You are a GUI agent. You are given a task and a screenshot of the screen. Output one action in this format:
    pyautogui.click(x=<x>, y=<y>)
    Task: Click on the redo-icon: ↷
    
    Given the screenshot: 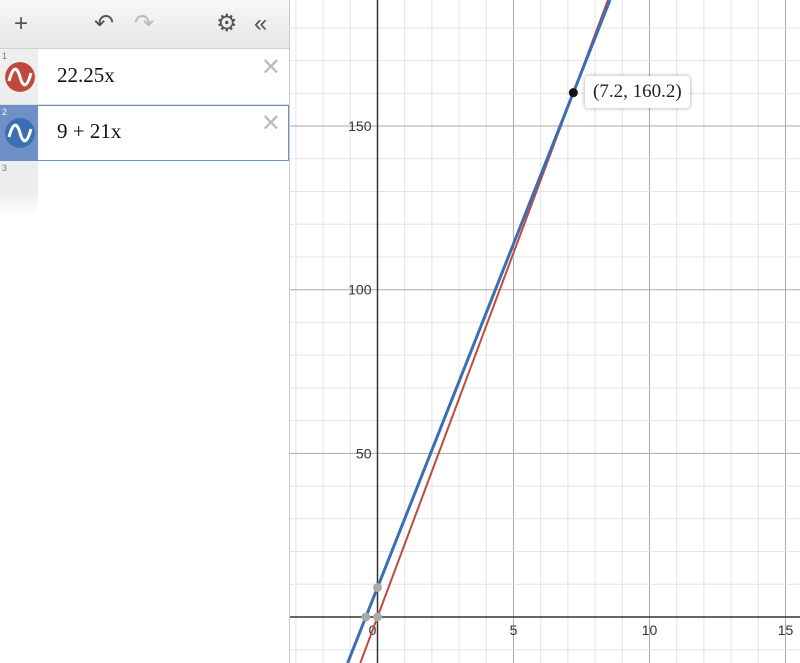 What is the action you would take?
    pyautogui.click(x=144, y=23)
    